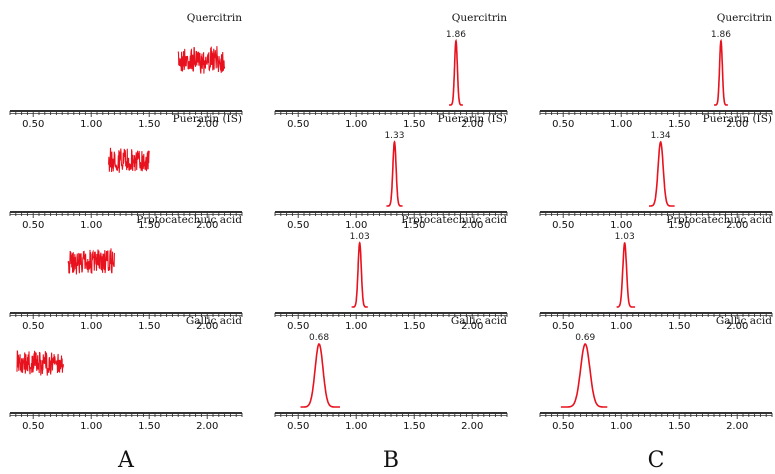 Image resolution: width=775 pixels, height=474 pixels. Describe the element at coordinates (585, 338) in the screenshot. I see `panel-c-gallic-acid-retention-time-label: 0.69` at that location.